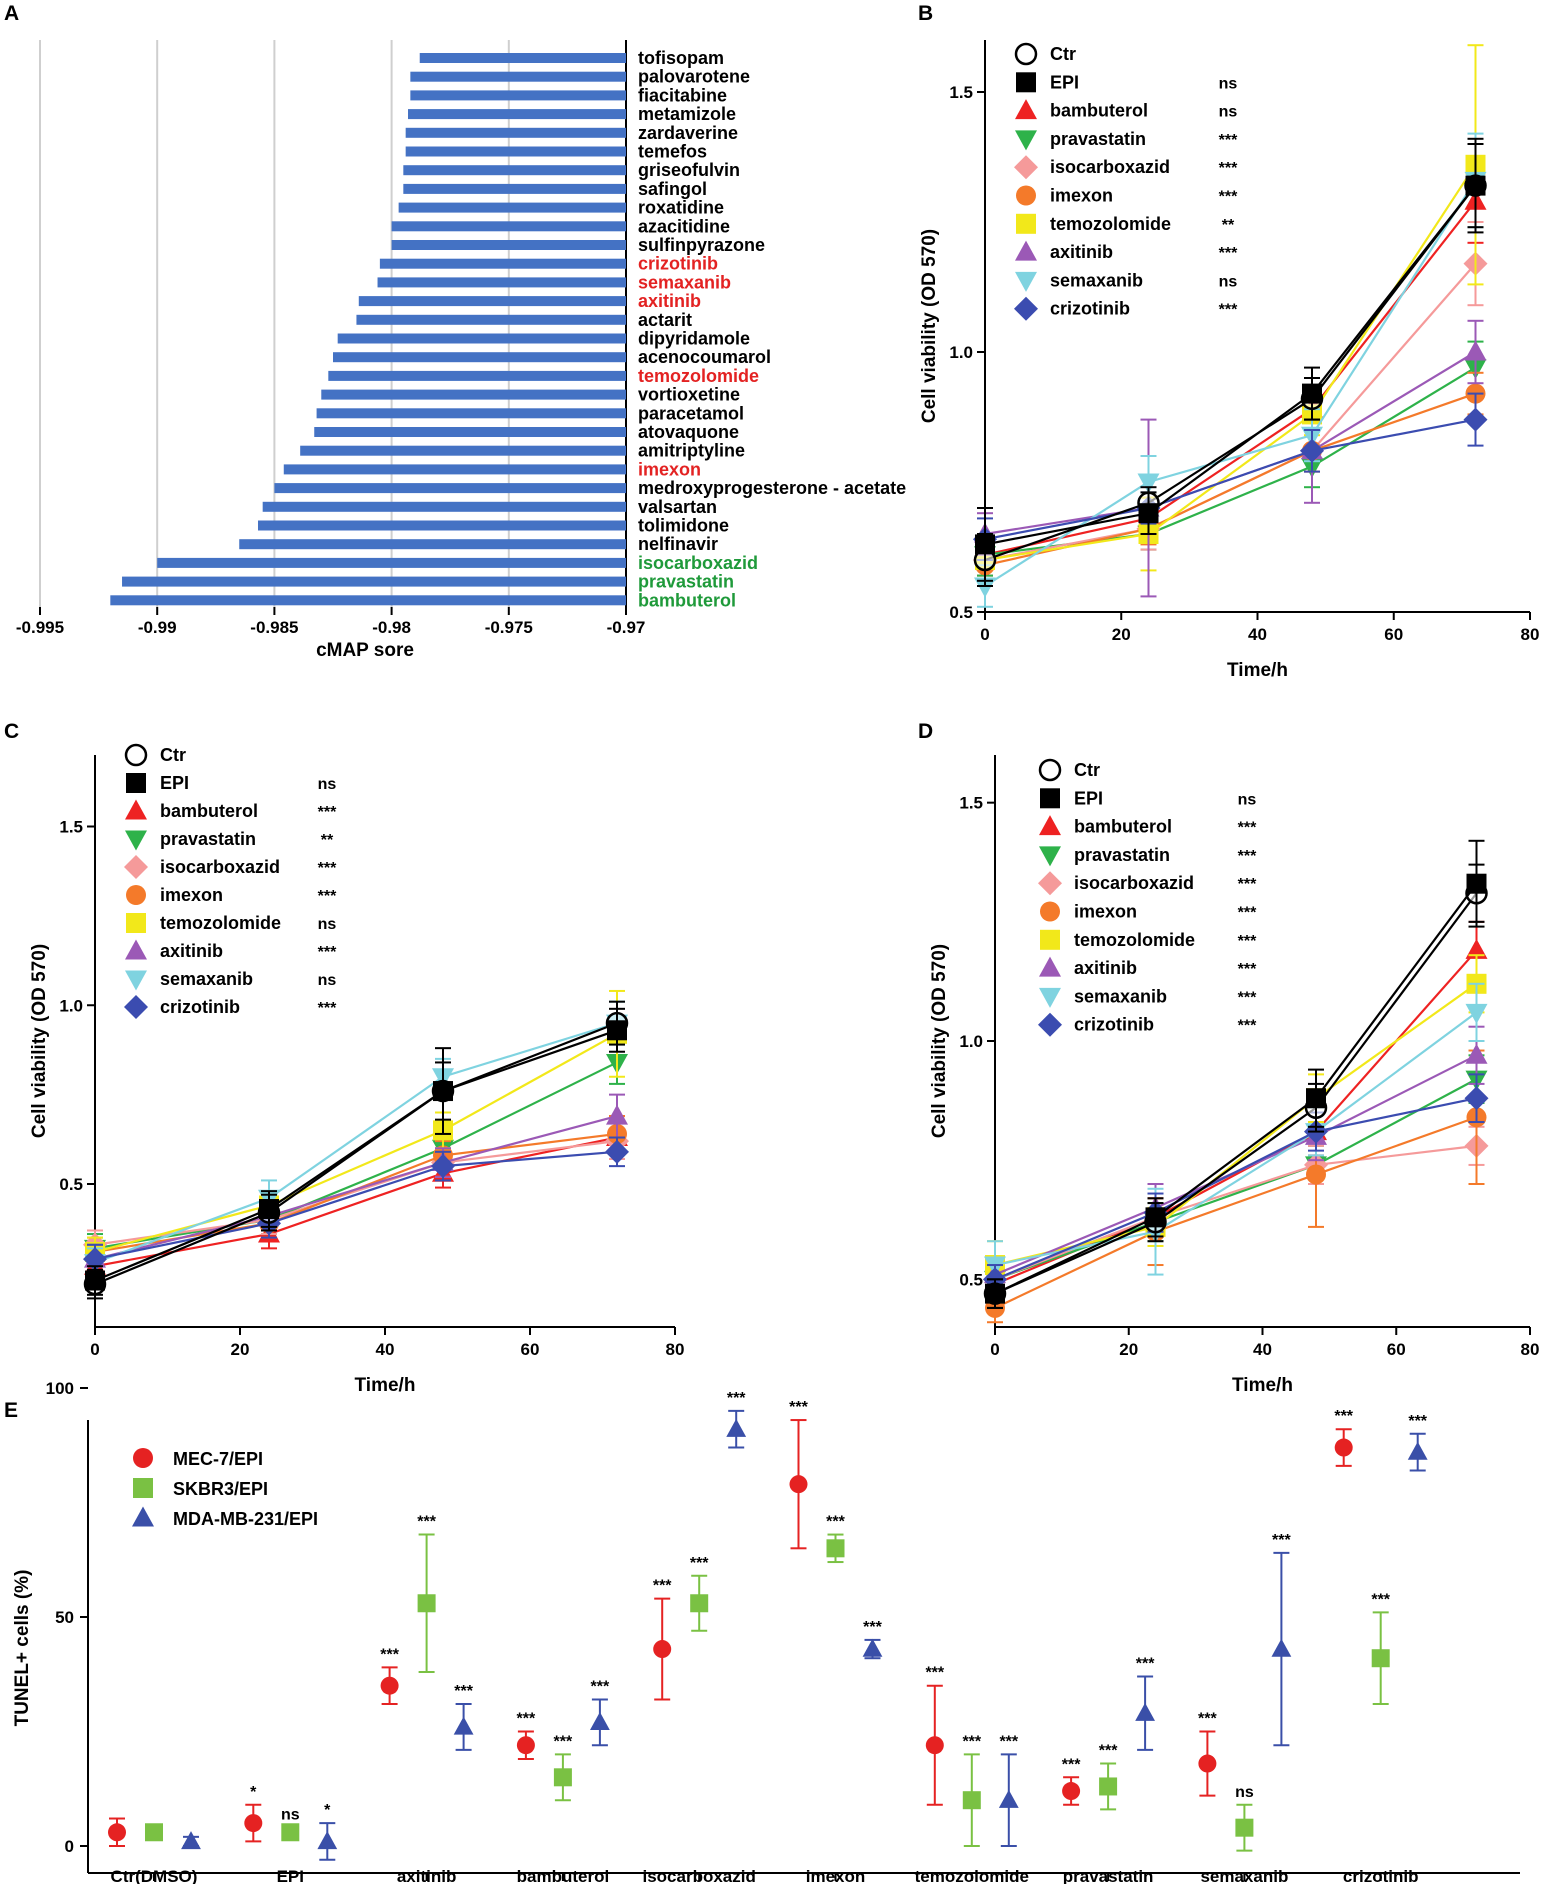 The image size is (1548, 1884). Describe the element at coordinates (972, 1875) in the screenshot. I see `x-tick-label-temozolomide: temozolomide` at that location.